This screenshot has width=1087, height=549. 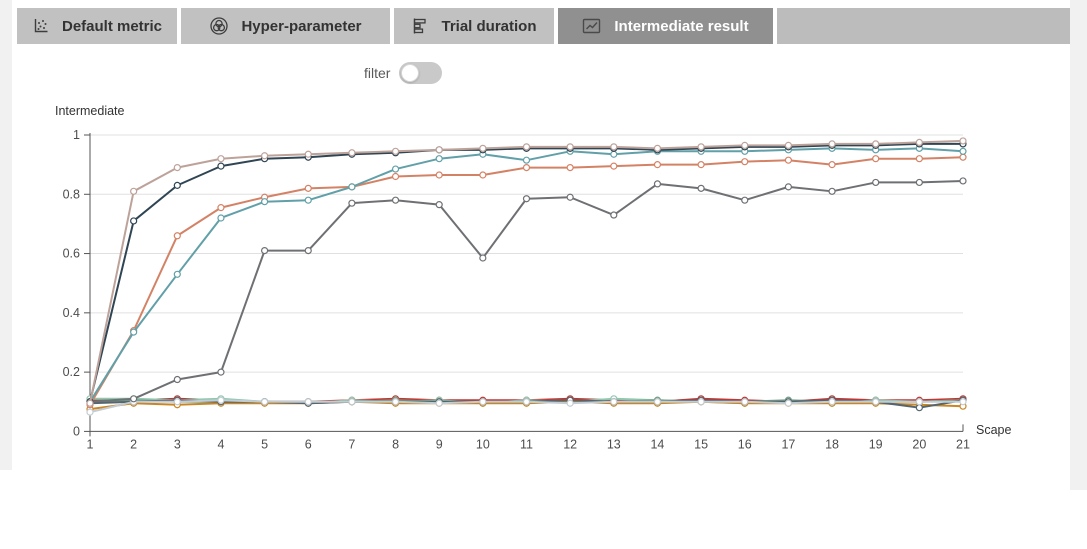 I want to click on svg-text: 2, so click(x=133, y=444).